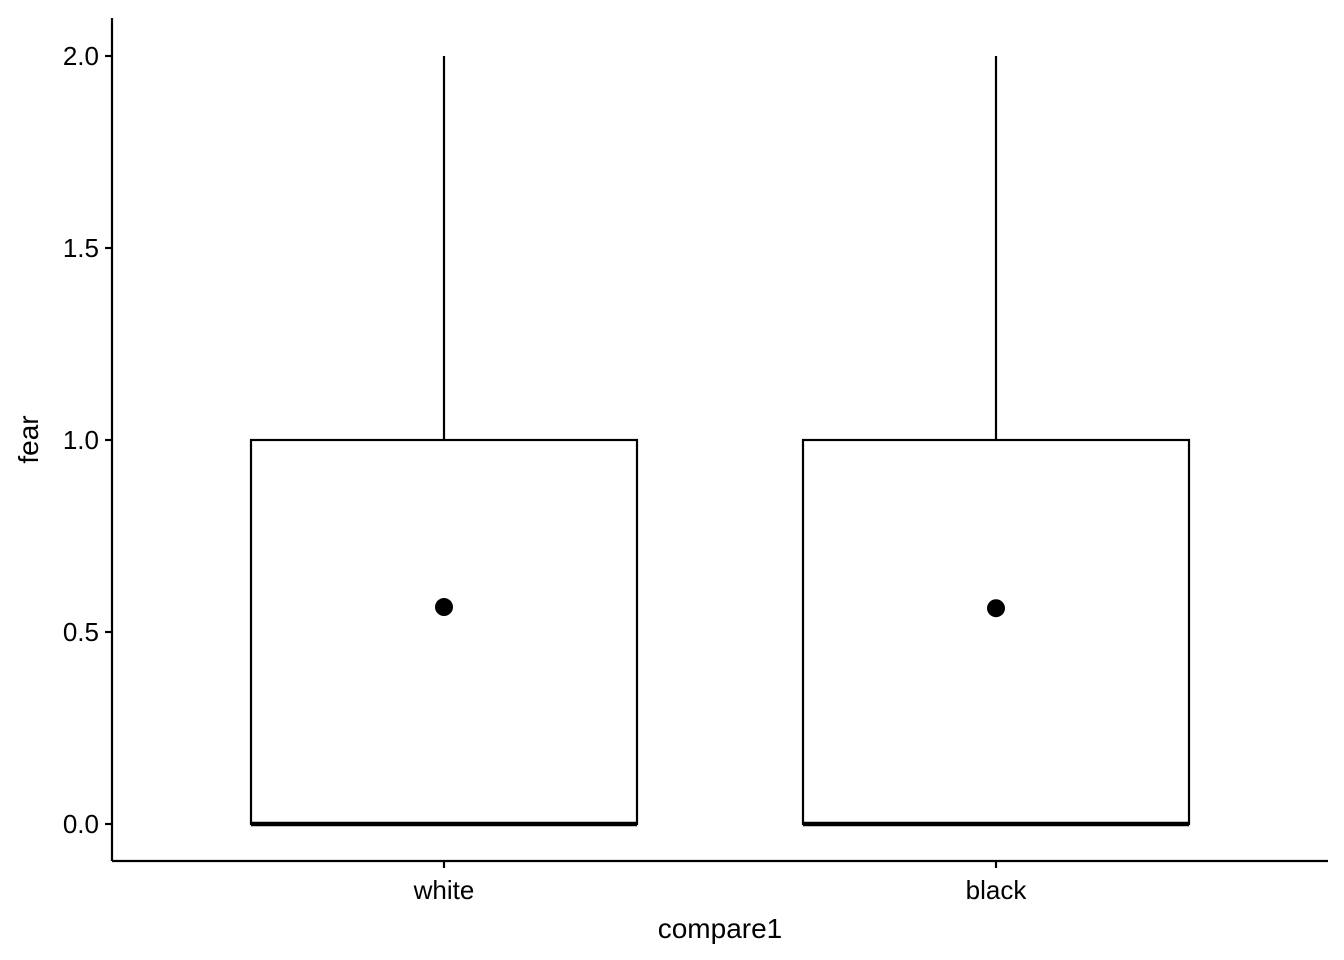  What do you see at coordinates (720, 928) in the screenshot?
I see `x-axis-title: compare1` at bounding box center [720, 928].